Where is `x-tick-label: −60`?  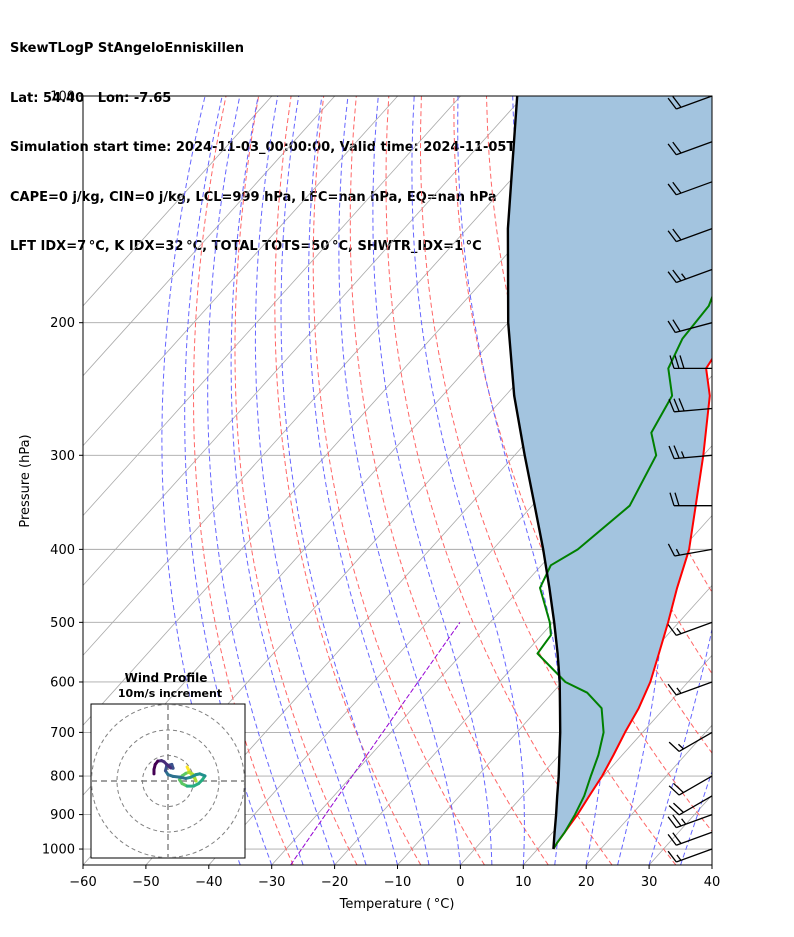 x-tick-label: −60 is located at coordinates (82, 882).